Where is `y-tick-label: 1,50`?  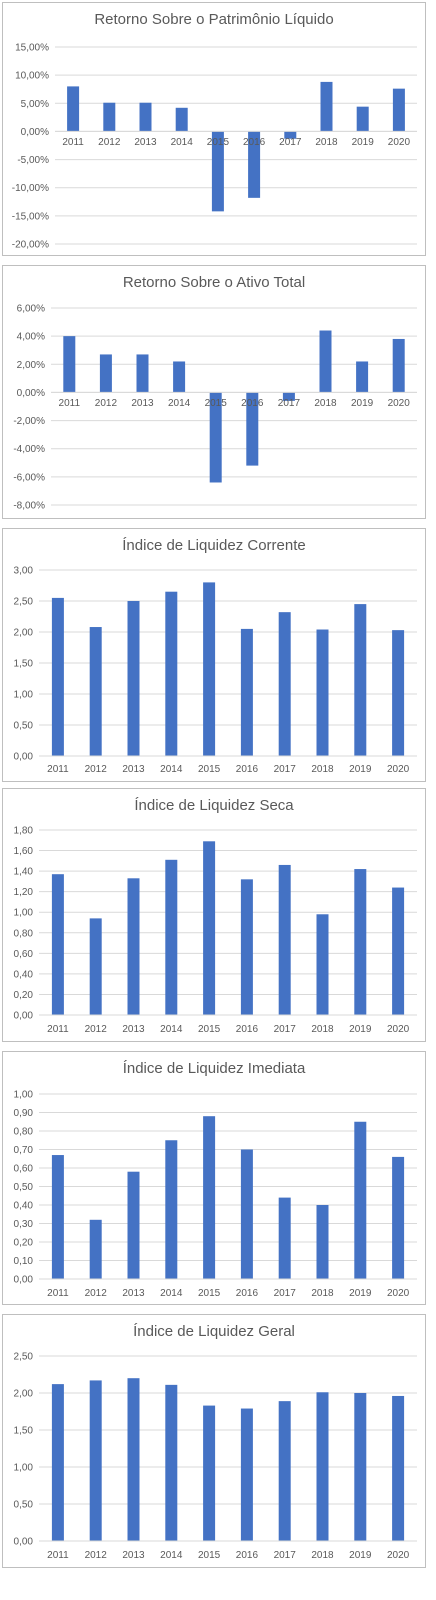 y-tick-label: 1,50 is located at coordinates (24, 1431).